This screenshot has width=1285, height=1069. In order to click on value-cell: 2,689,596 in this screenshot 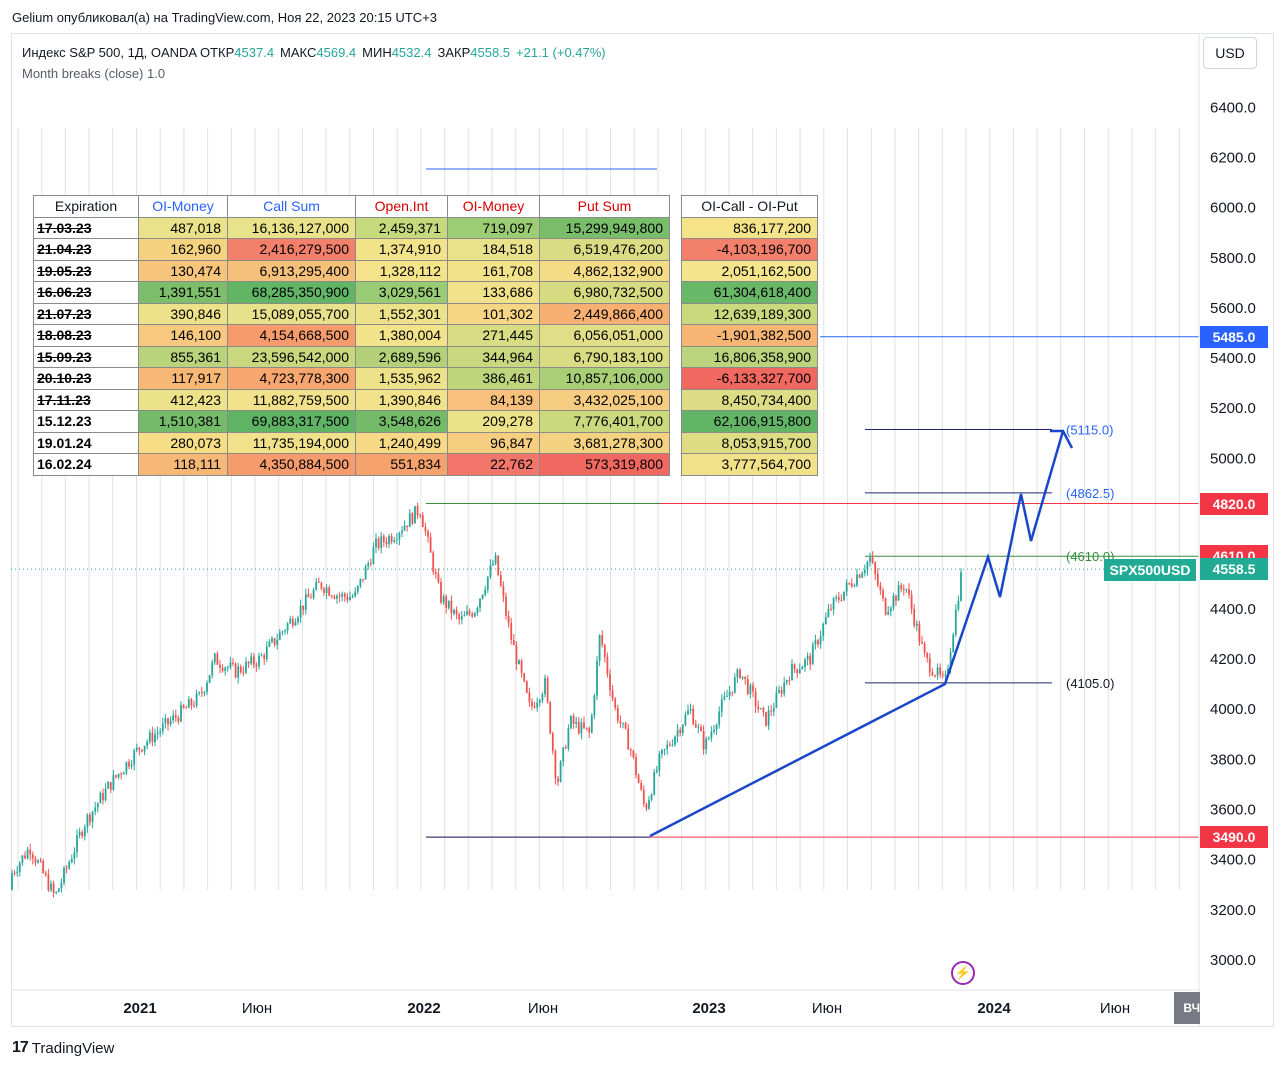, I will do `click(401, 356)`.